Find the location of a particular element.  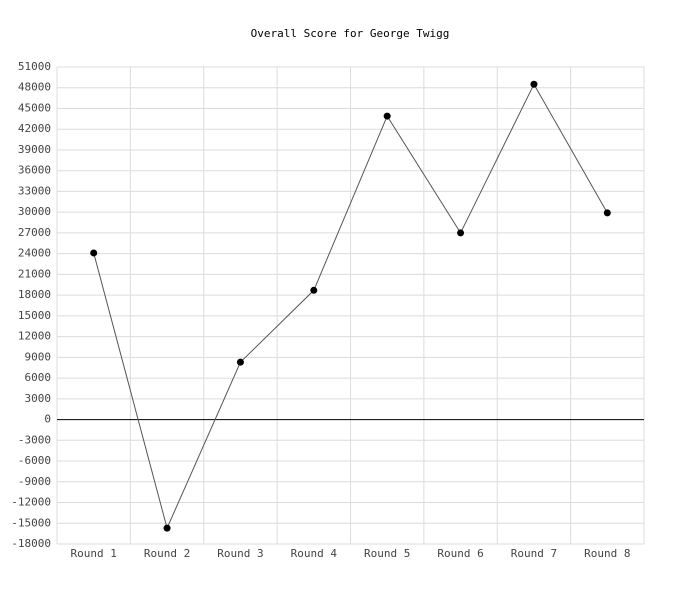

y-tick-label: 15000 is located at coordinates (34, 315).